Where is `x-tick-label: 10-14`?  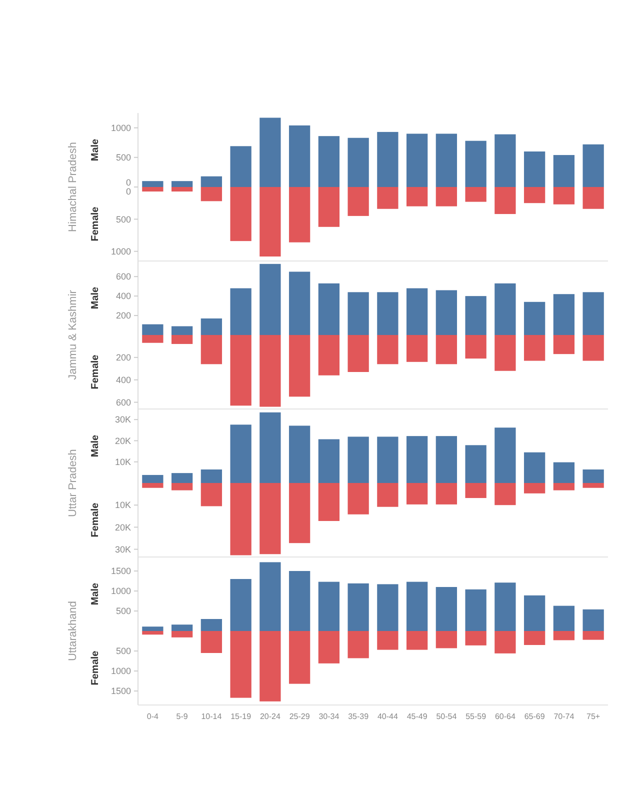
x-tick-label: 10-14 is located at coordinates (211, 716).